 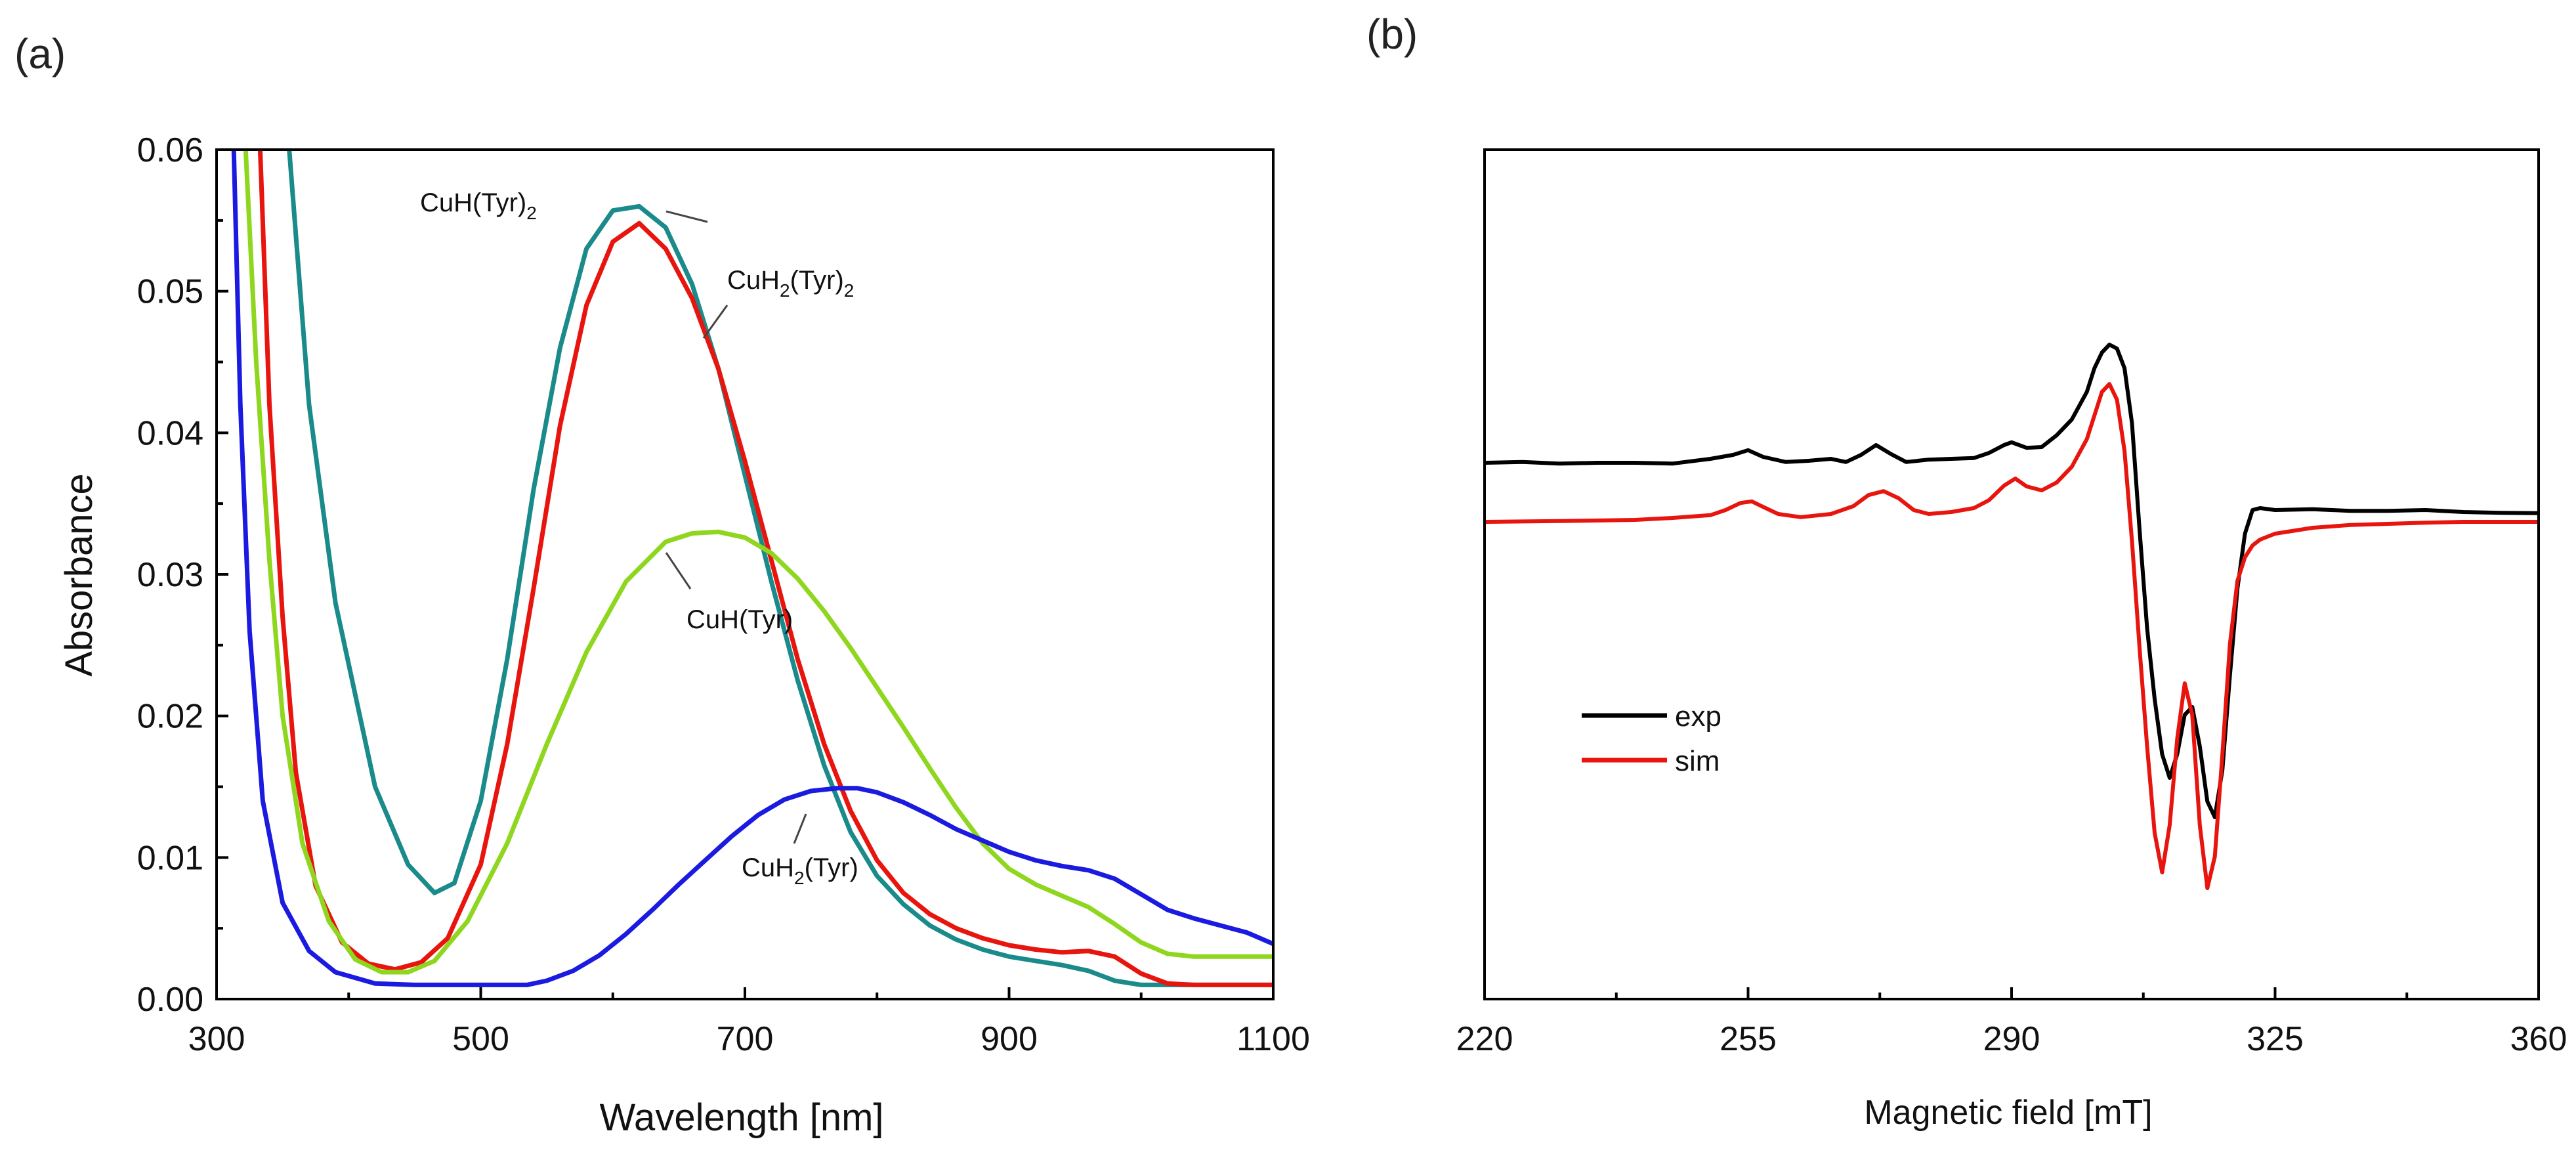 I want to click on svg-text: CuH(Tyr)2, so click(x=478, y=205).